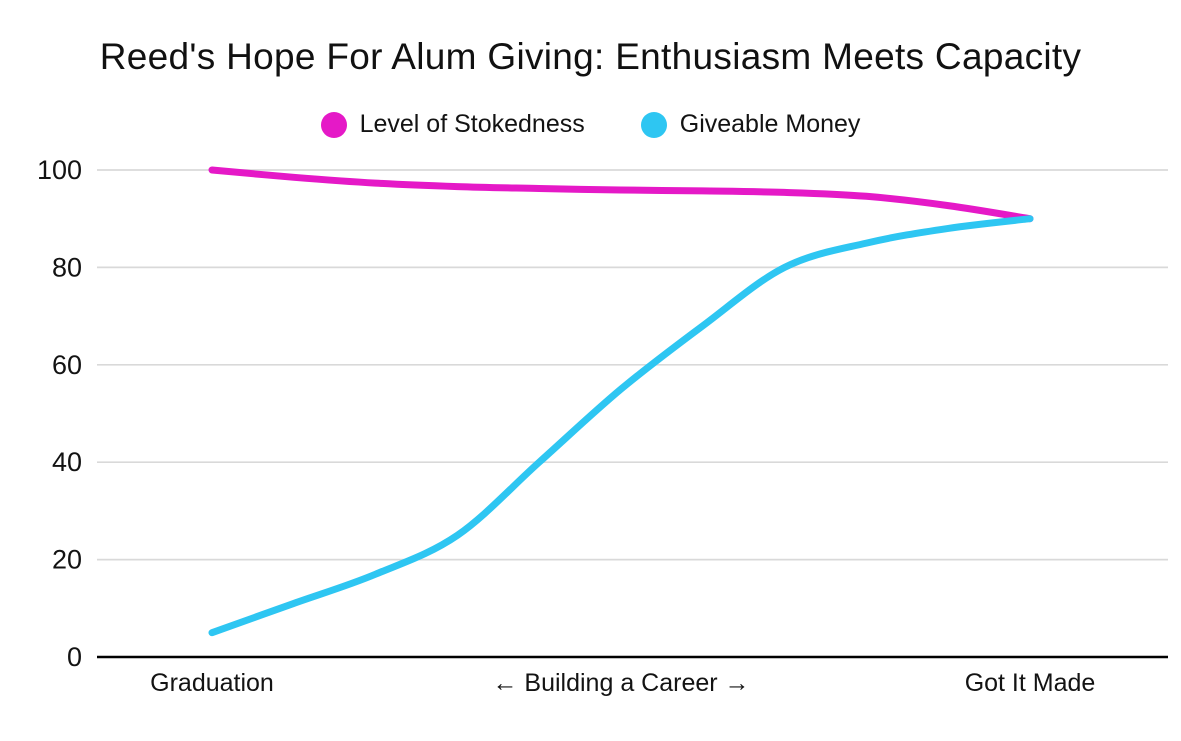  I want to click on chart-legend: Level of Stokedness Giveable Money, so click(590, 124).